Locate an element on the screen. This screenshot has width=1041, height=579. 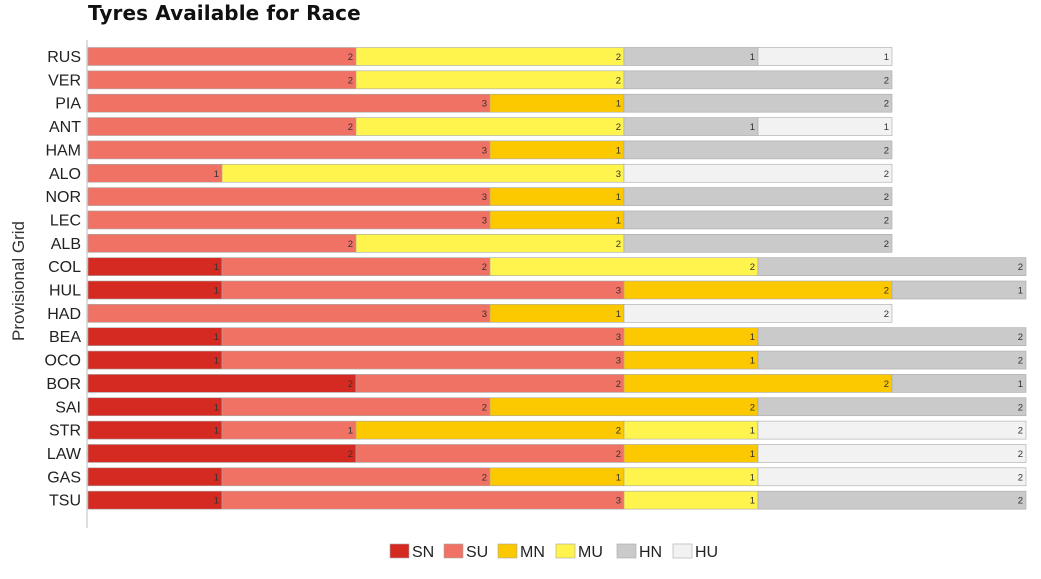
bar-segment-mu-str is located at coordinates (691, 430).